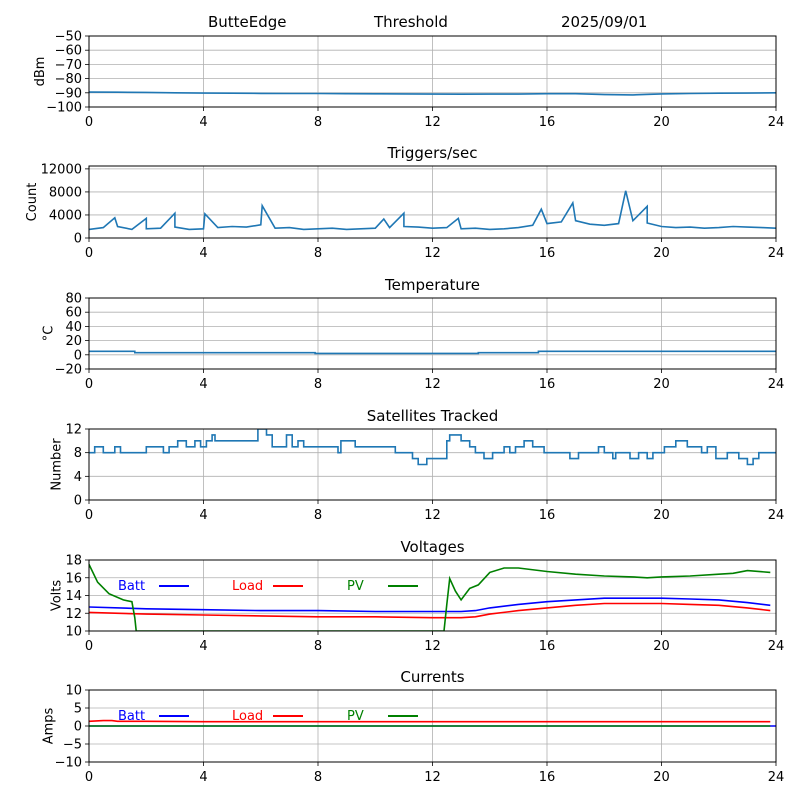 This screenshot has width=800, height=800. Describe the element at coordinates (65, 215) in the screenshot. I see `y-tick-label: 4000` at that location.